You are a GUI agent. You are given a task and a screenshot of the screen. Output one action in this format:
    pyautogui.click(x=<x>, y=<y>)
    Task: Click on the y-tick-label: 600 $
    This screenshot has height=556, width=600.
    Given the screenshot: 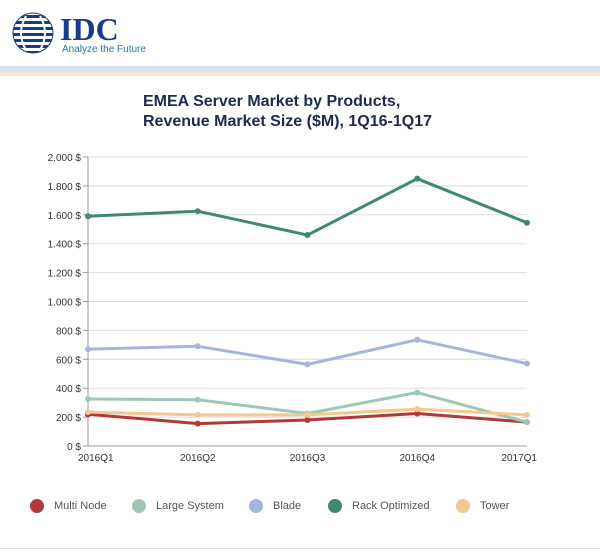 What is the action you would take?
    pyautogui.click(x=68, y=360)
    